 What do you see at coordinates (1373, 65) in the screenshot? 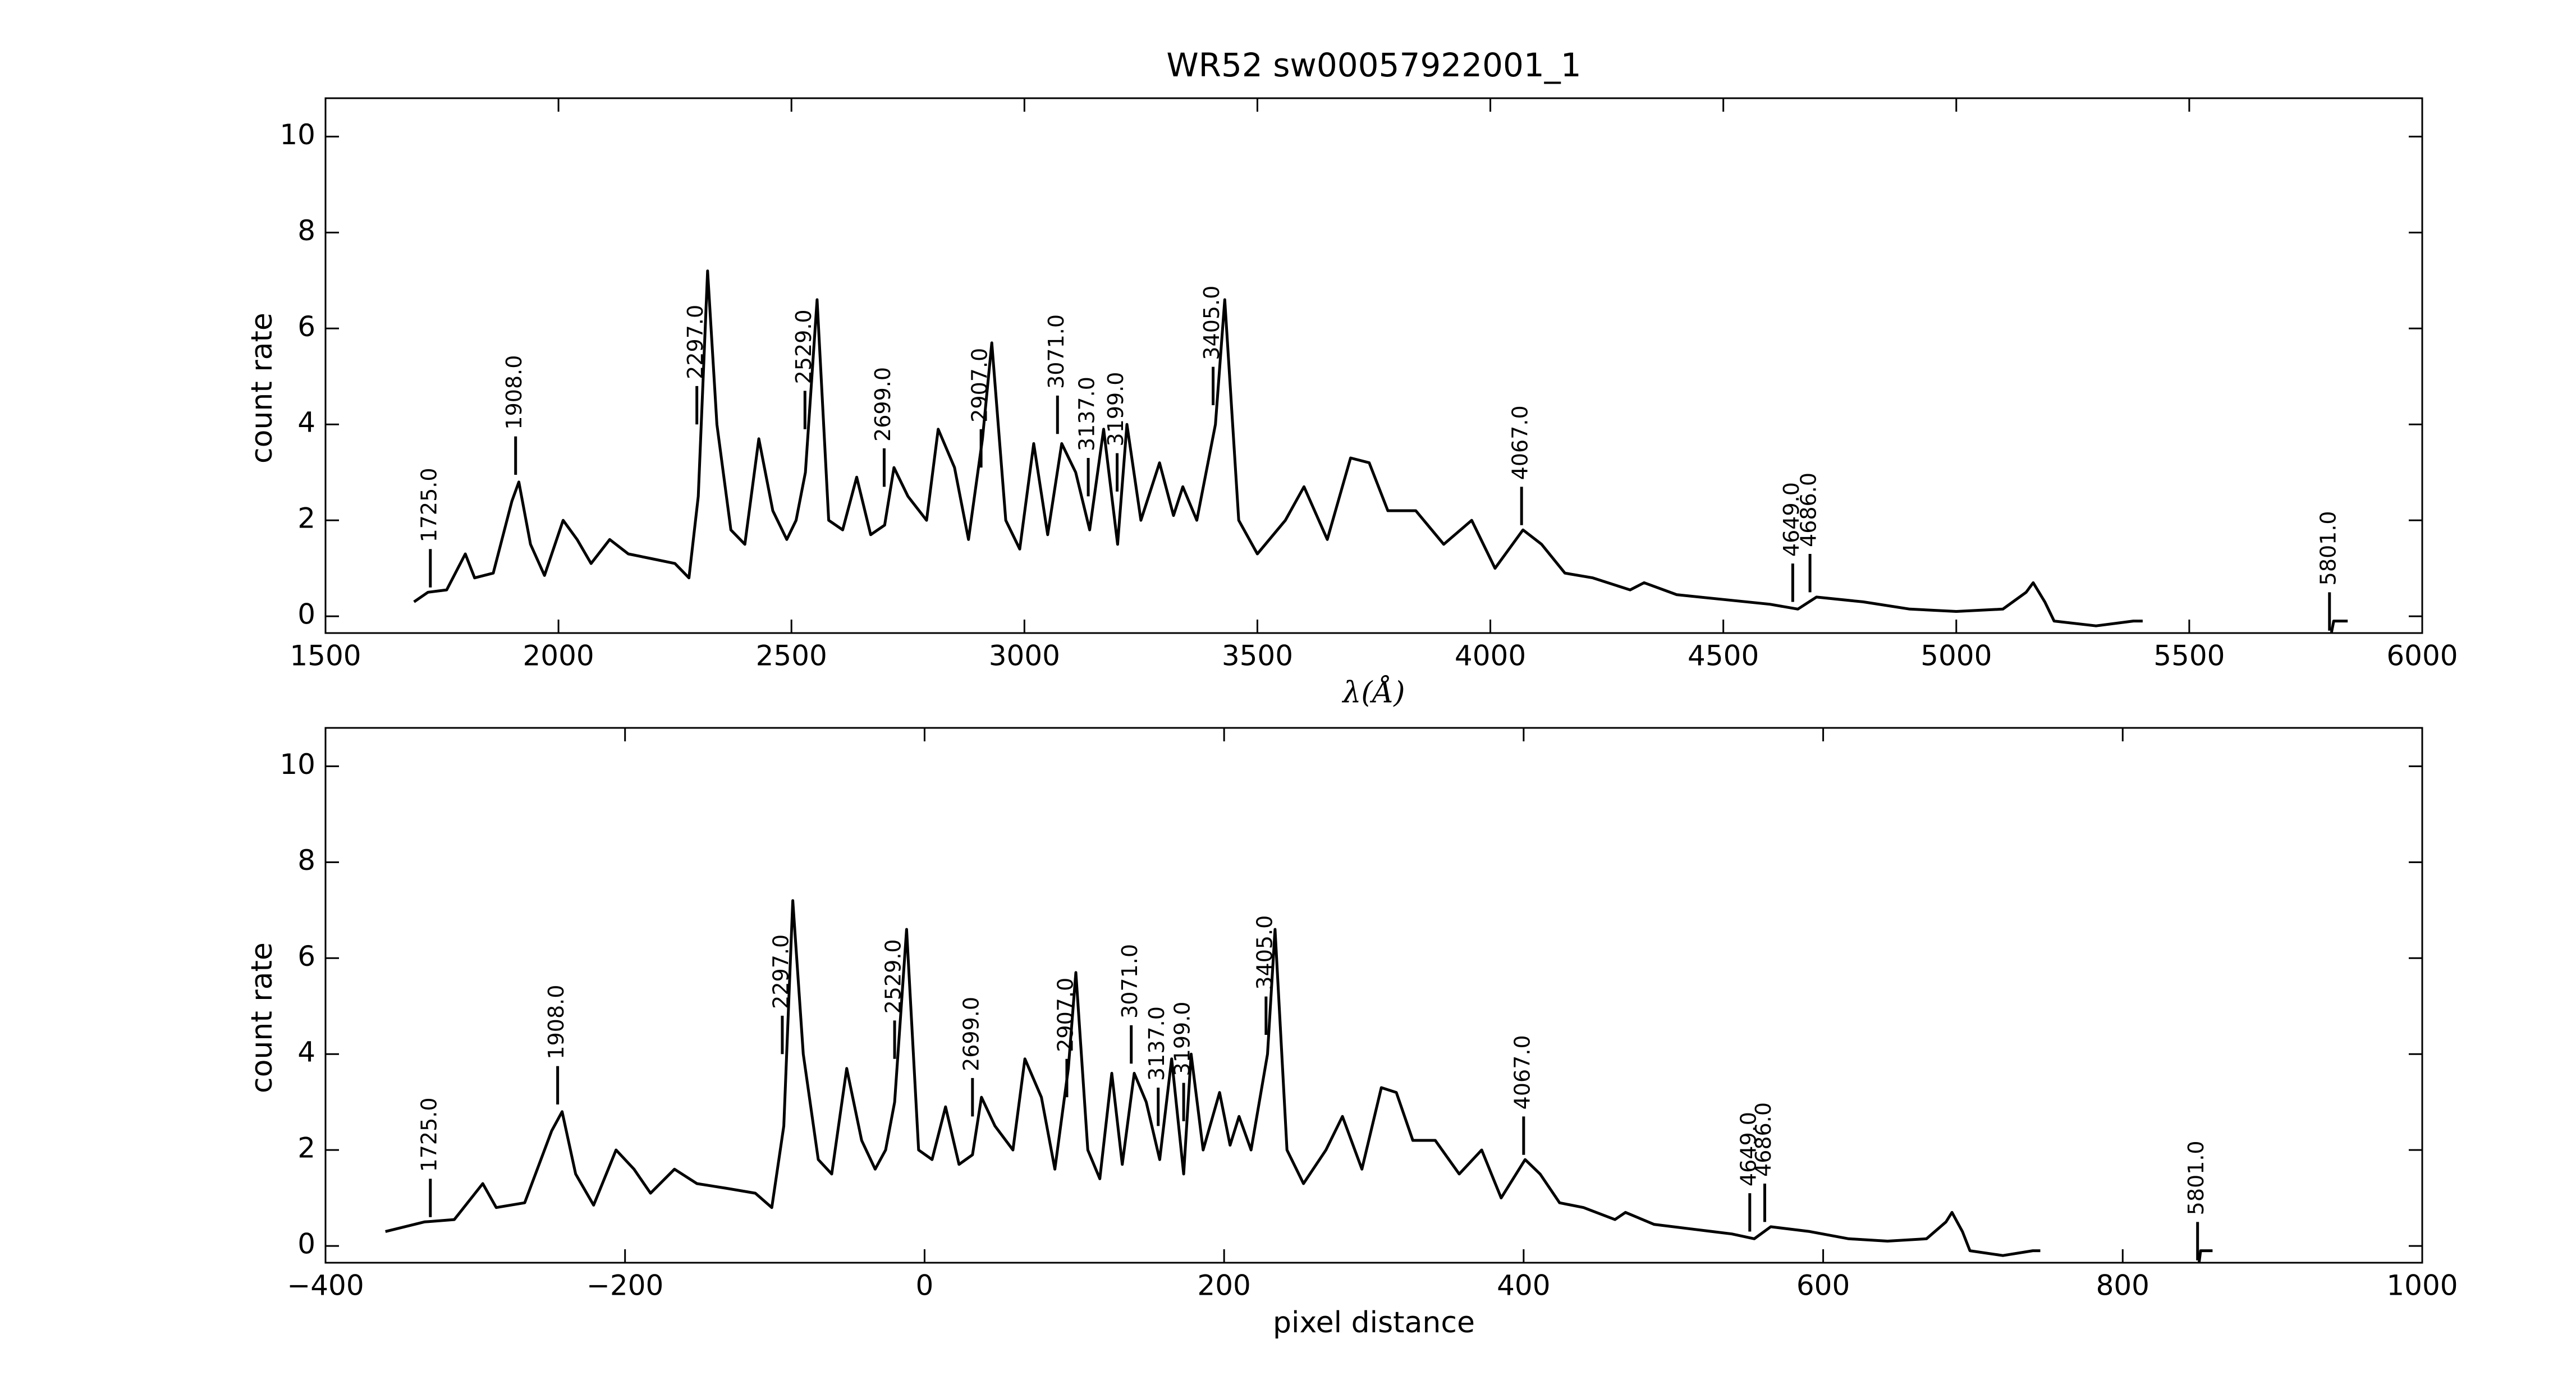
I see `chart-title: WR52 sw00057922001_1` at bounding box center [1373, 65].